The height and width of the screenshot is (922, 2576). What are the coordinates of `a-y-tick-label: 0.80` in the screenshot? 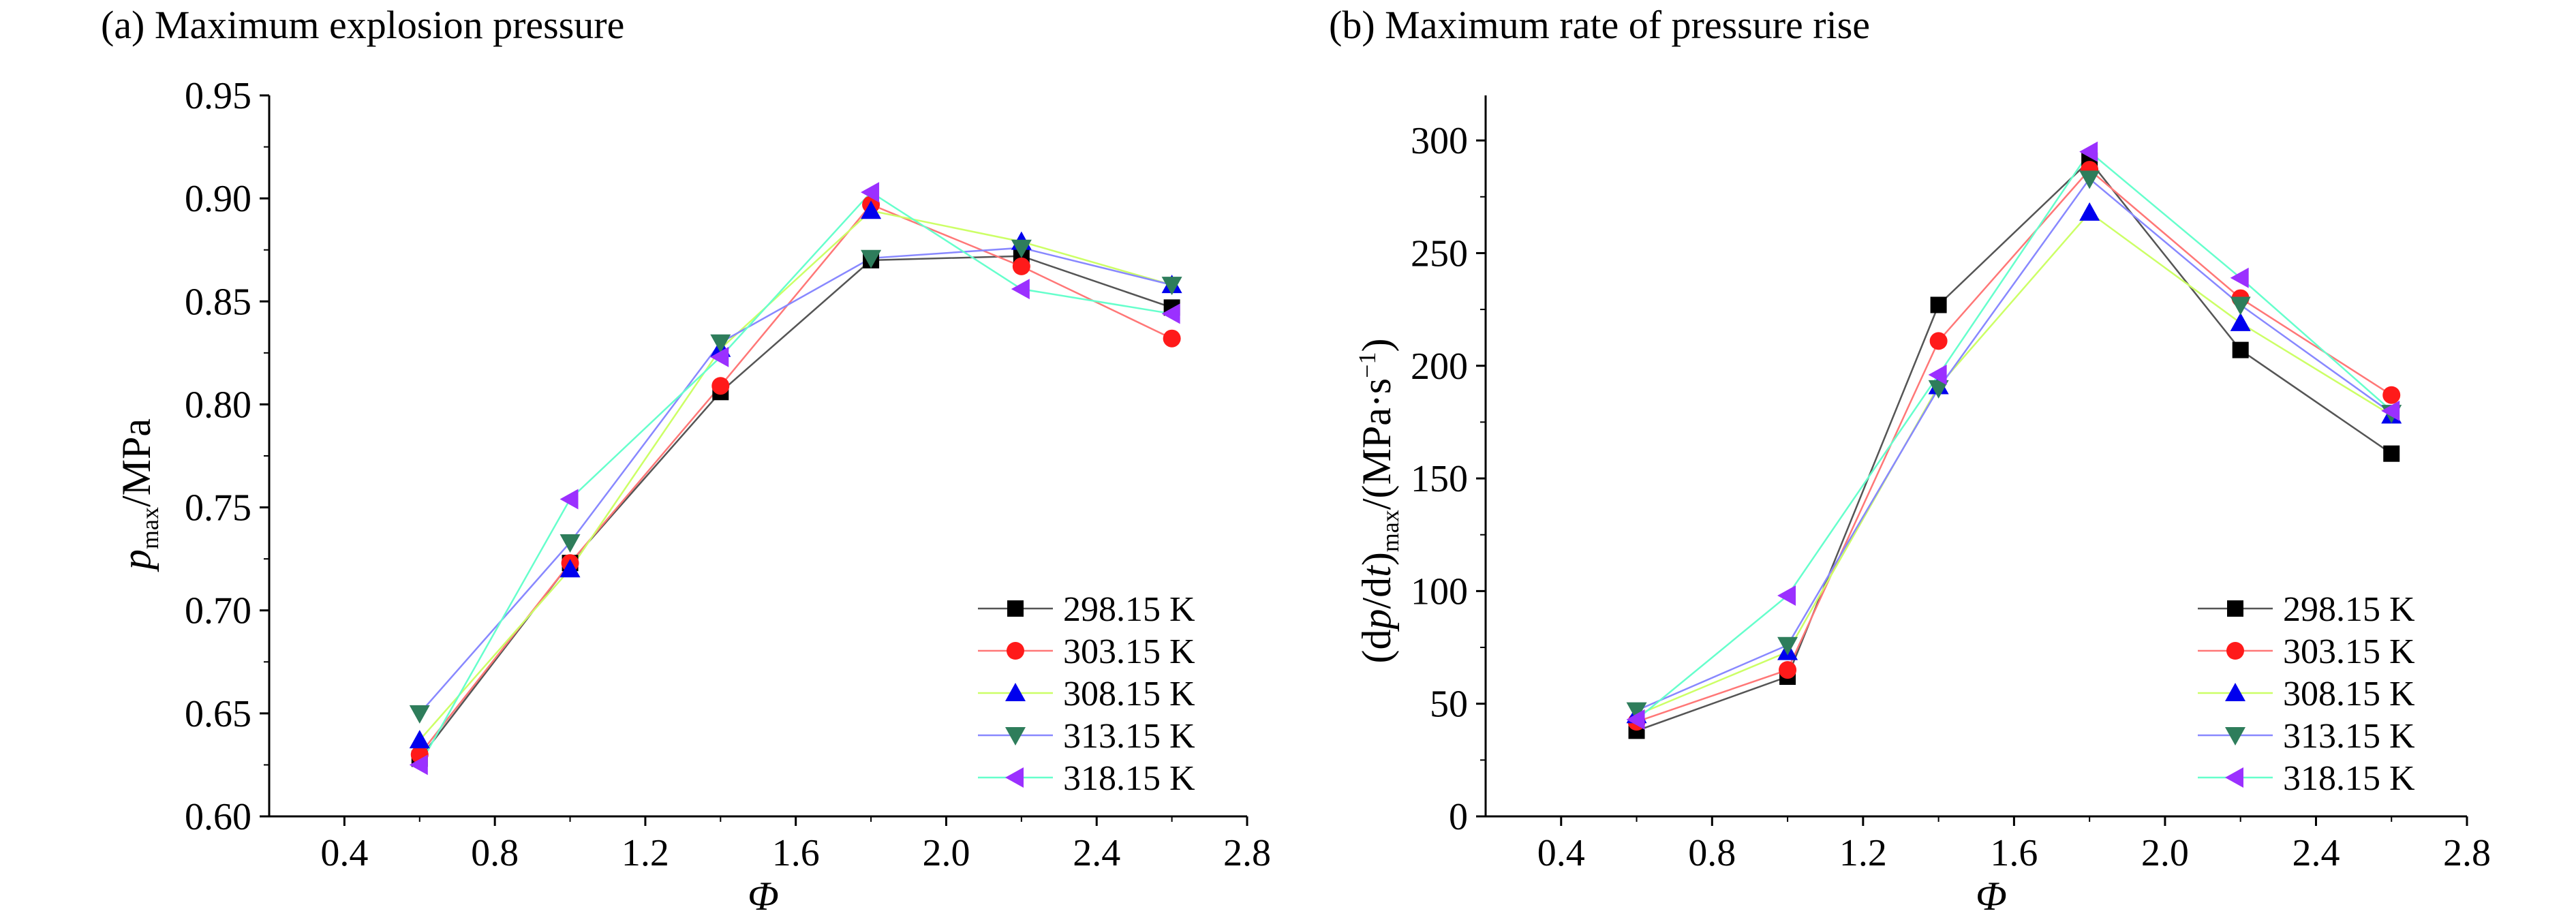 It's located at (218, 405).